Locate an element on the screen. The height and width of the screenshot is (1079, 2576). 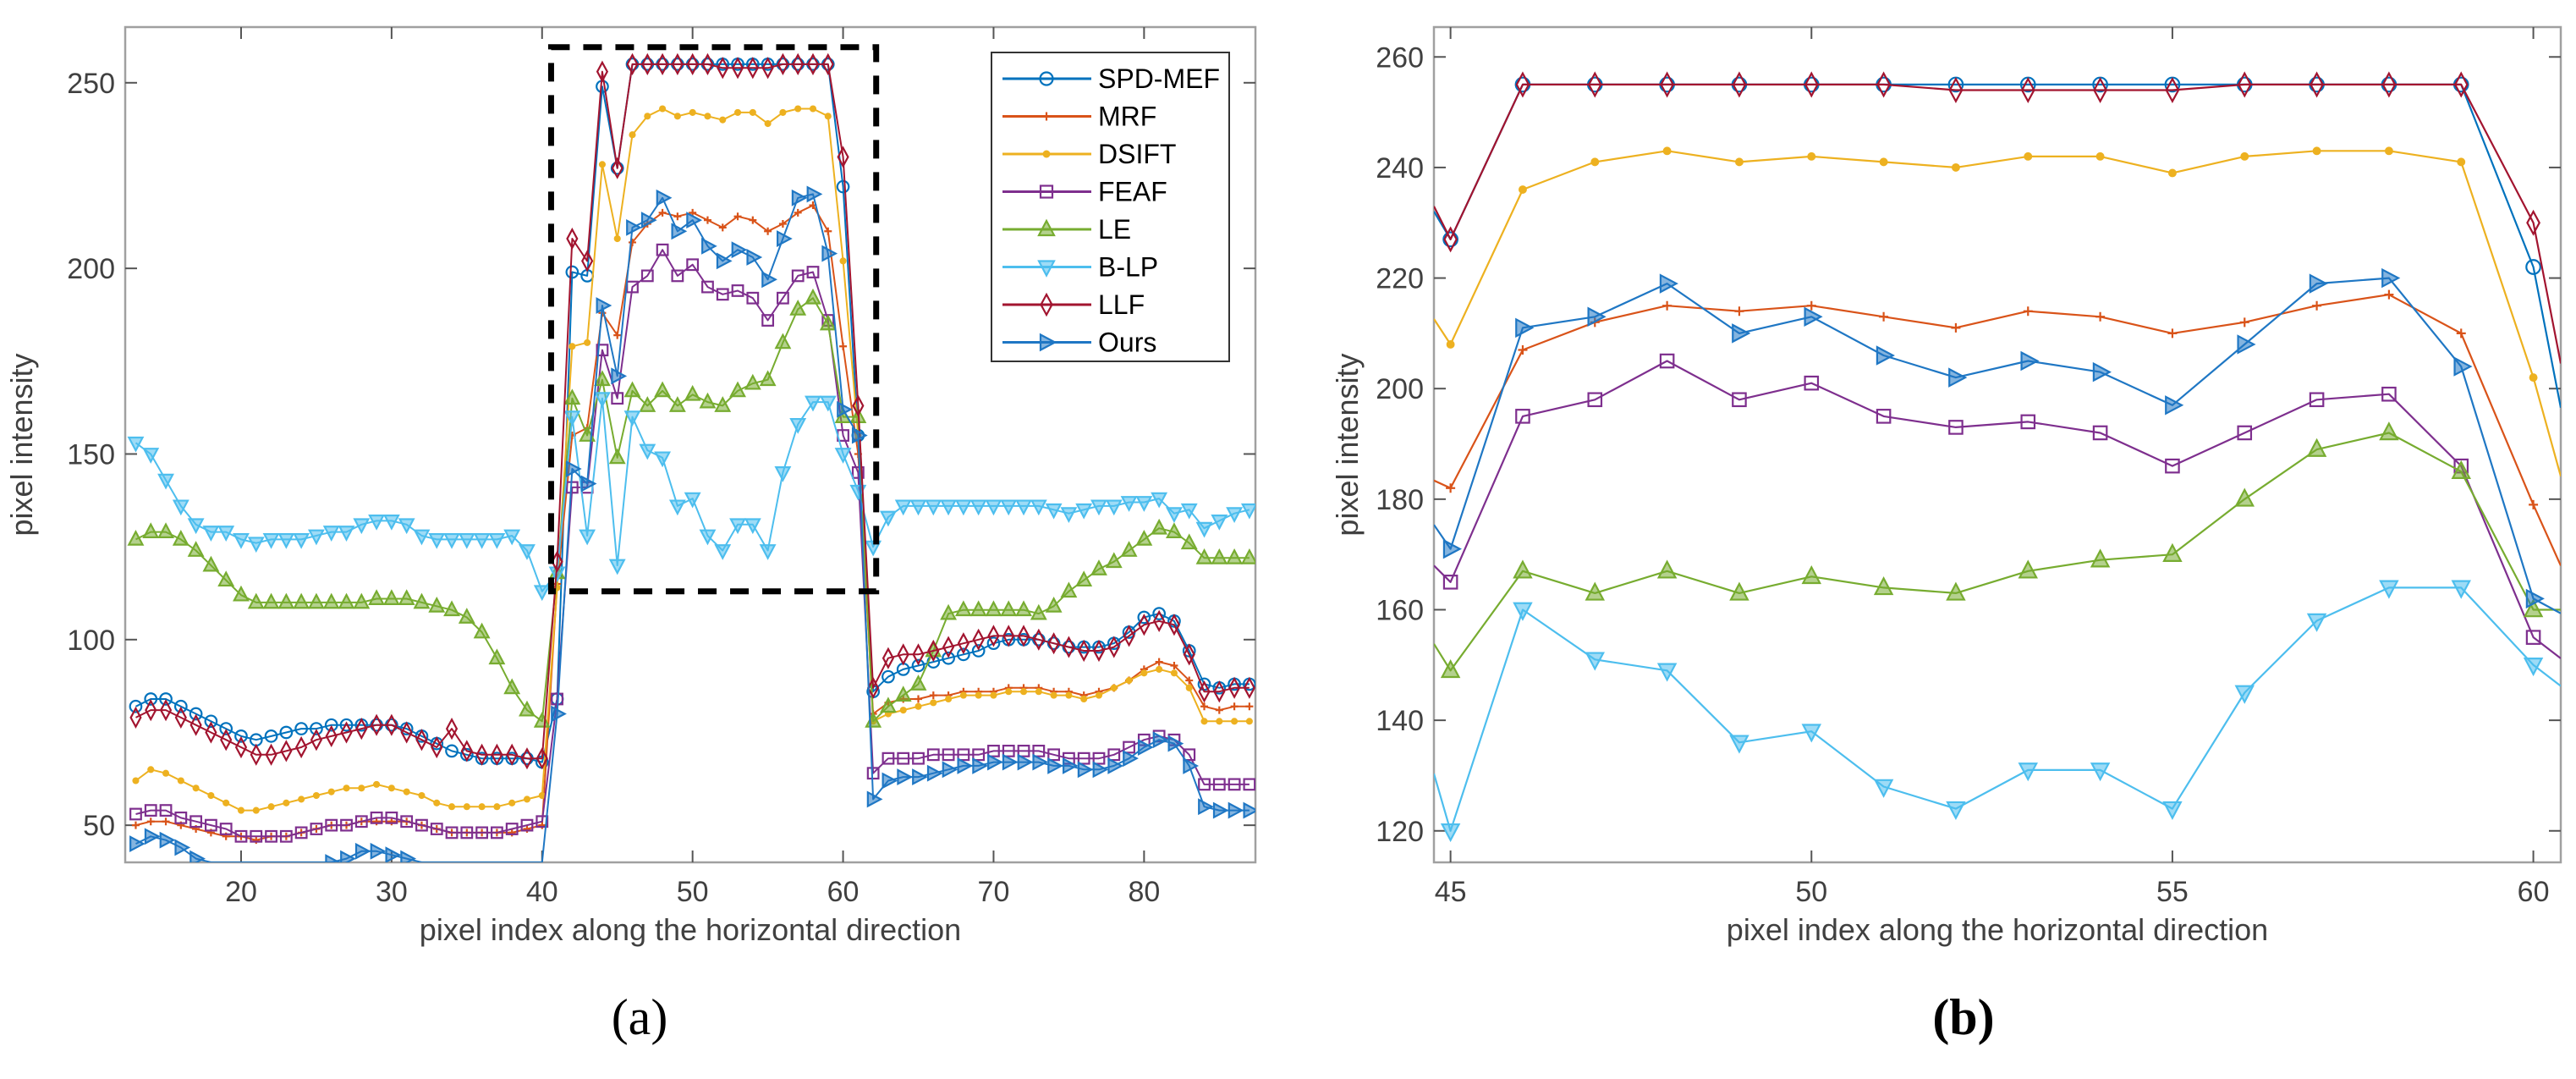
legend-item: Ours is located at coordinates (1079, 343).